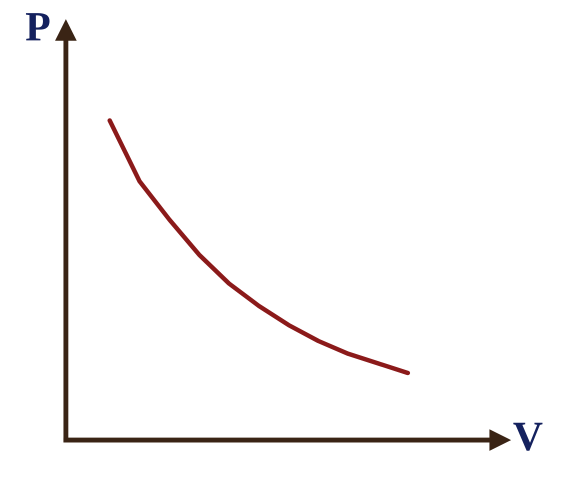 The image size is (568, 482). What do you see at coordinates (38, 26) in the screenshot?
I see `y-axis-title: P` at bounding box center [38, 26].